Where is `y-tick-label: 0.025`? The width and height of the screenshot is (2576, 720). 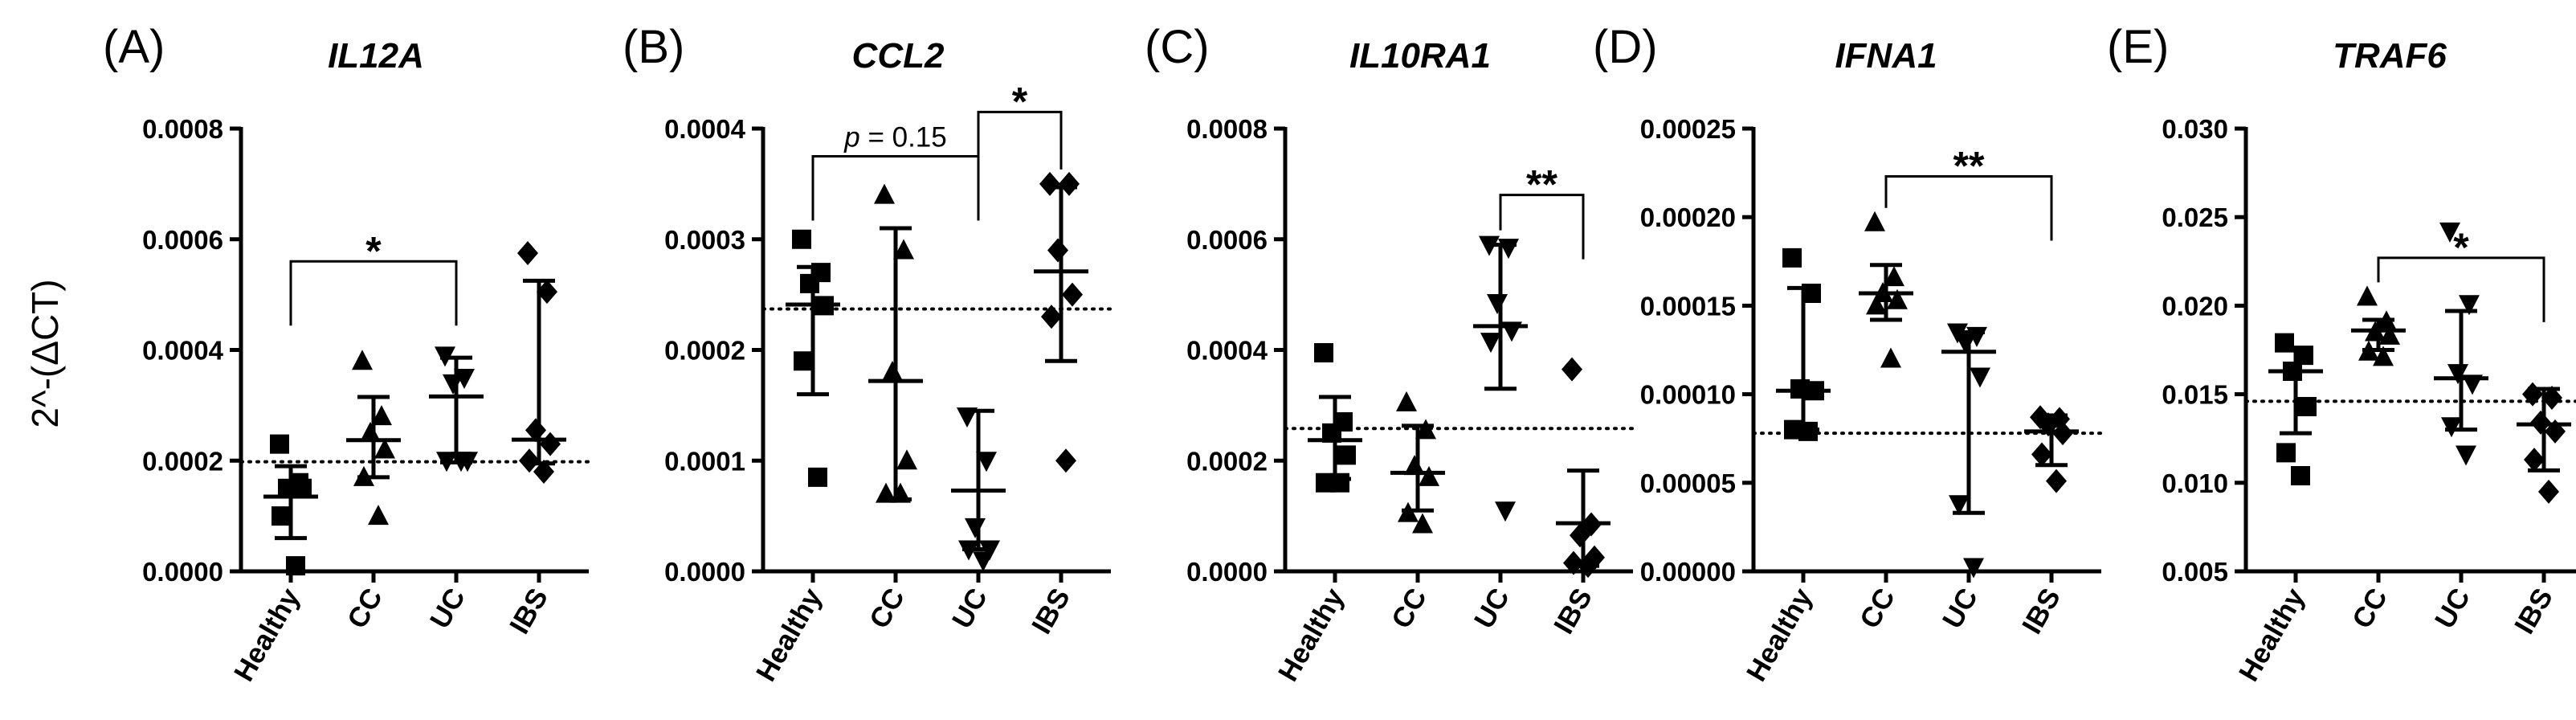
y-tick-label: 0.025 is located at coordinates (2195, 217).